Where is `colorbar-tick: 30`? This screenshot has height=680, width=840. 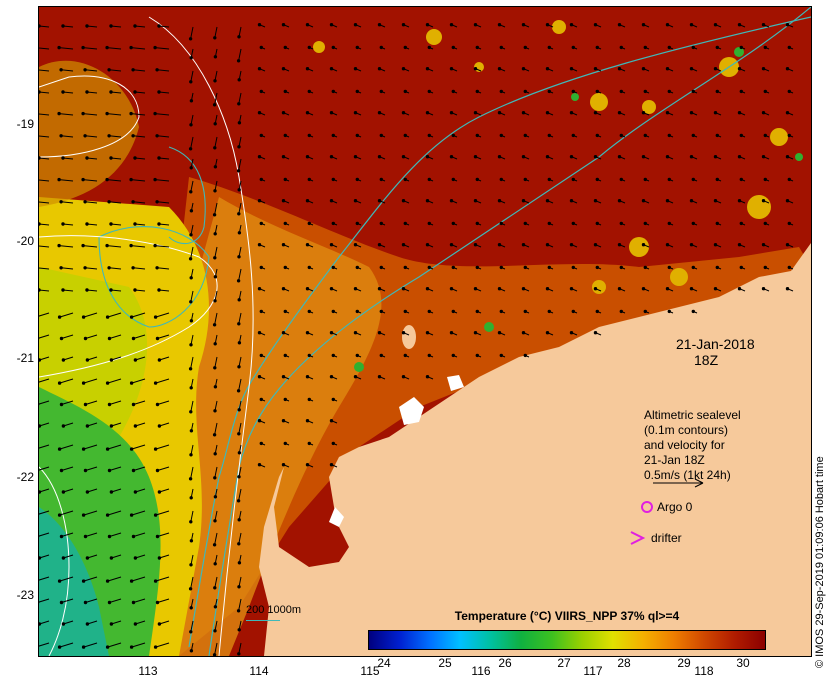 colorbar-tick: 30 is located at coordinates (743, 663).